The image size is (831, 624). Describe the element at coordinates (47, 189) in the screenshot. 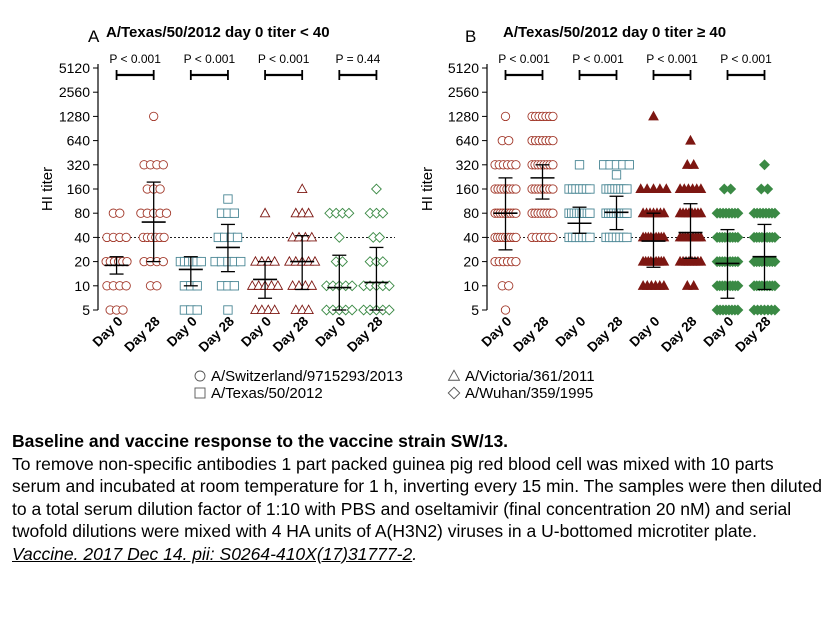

I see `y-axis-label: HI titer` at that location.